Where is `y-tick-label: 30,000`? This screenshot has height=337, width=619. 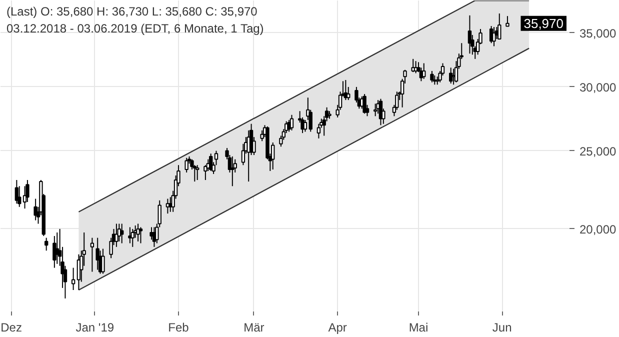
y-tick-label: 30,000 is located at coordinates (598, 87).